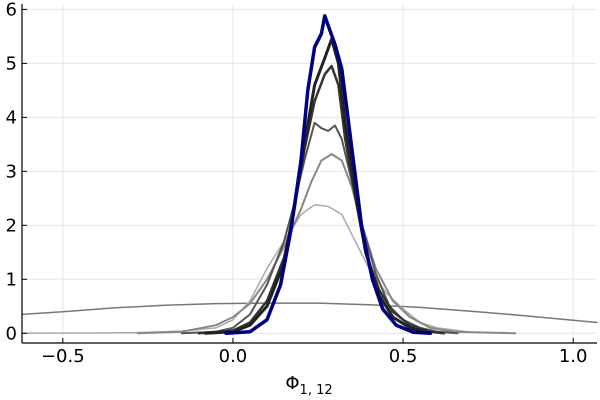  I want to click on x-axis-label: Φ1, 12, so click(308, 385).